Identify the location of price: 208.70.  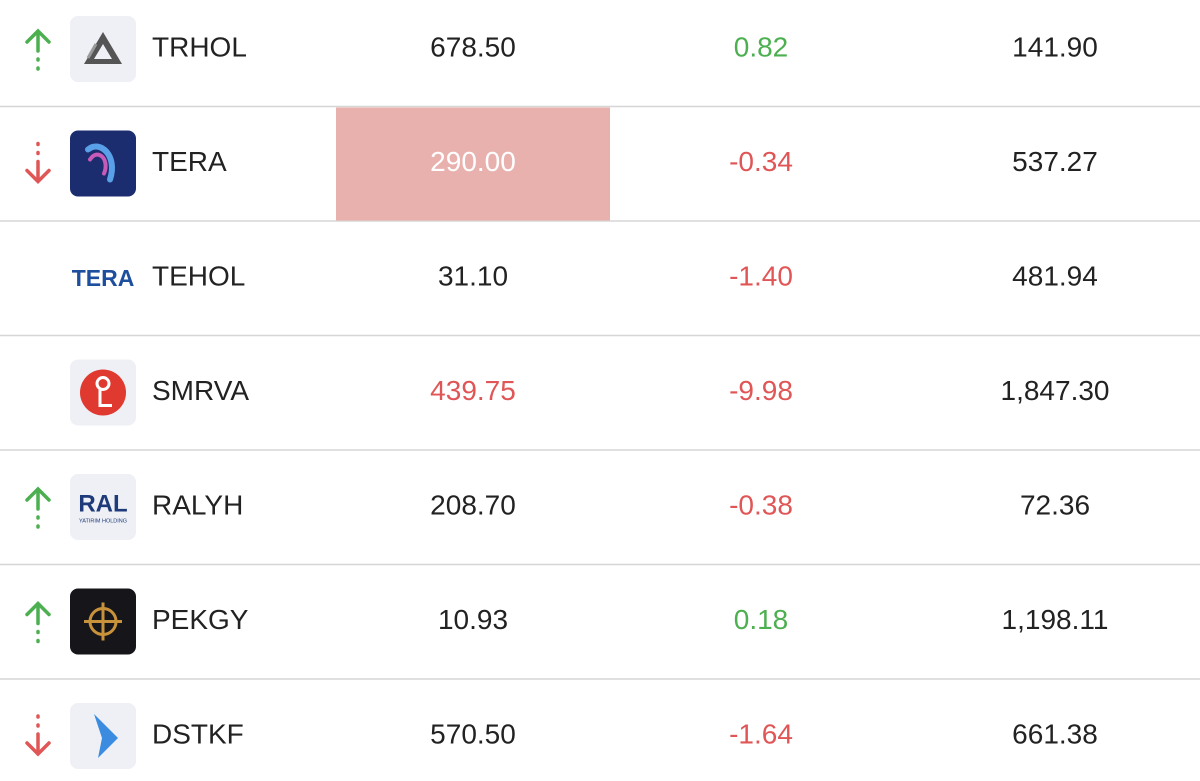
(473, 504).